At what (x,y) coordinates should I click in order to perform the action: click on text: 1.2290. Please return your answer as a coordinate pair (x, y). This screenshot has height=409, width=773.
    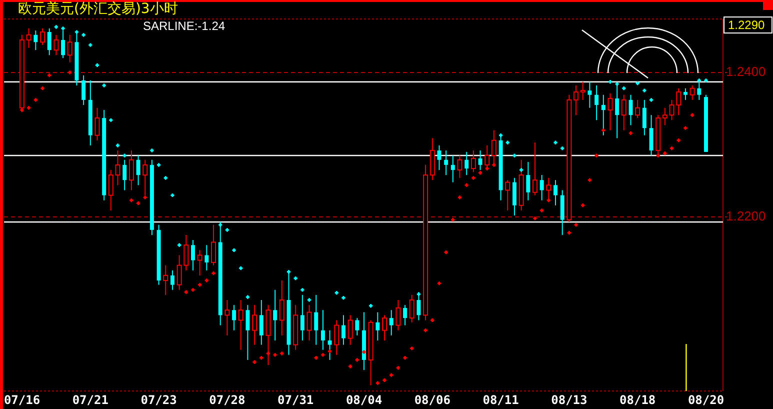
    Looking at the image, I should click on (747, 25).